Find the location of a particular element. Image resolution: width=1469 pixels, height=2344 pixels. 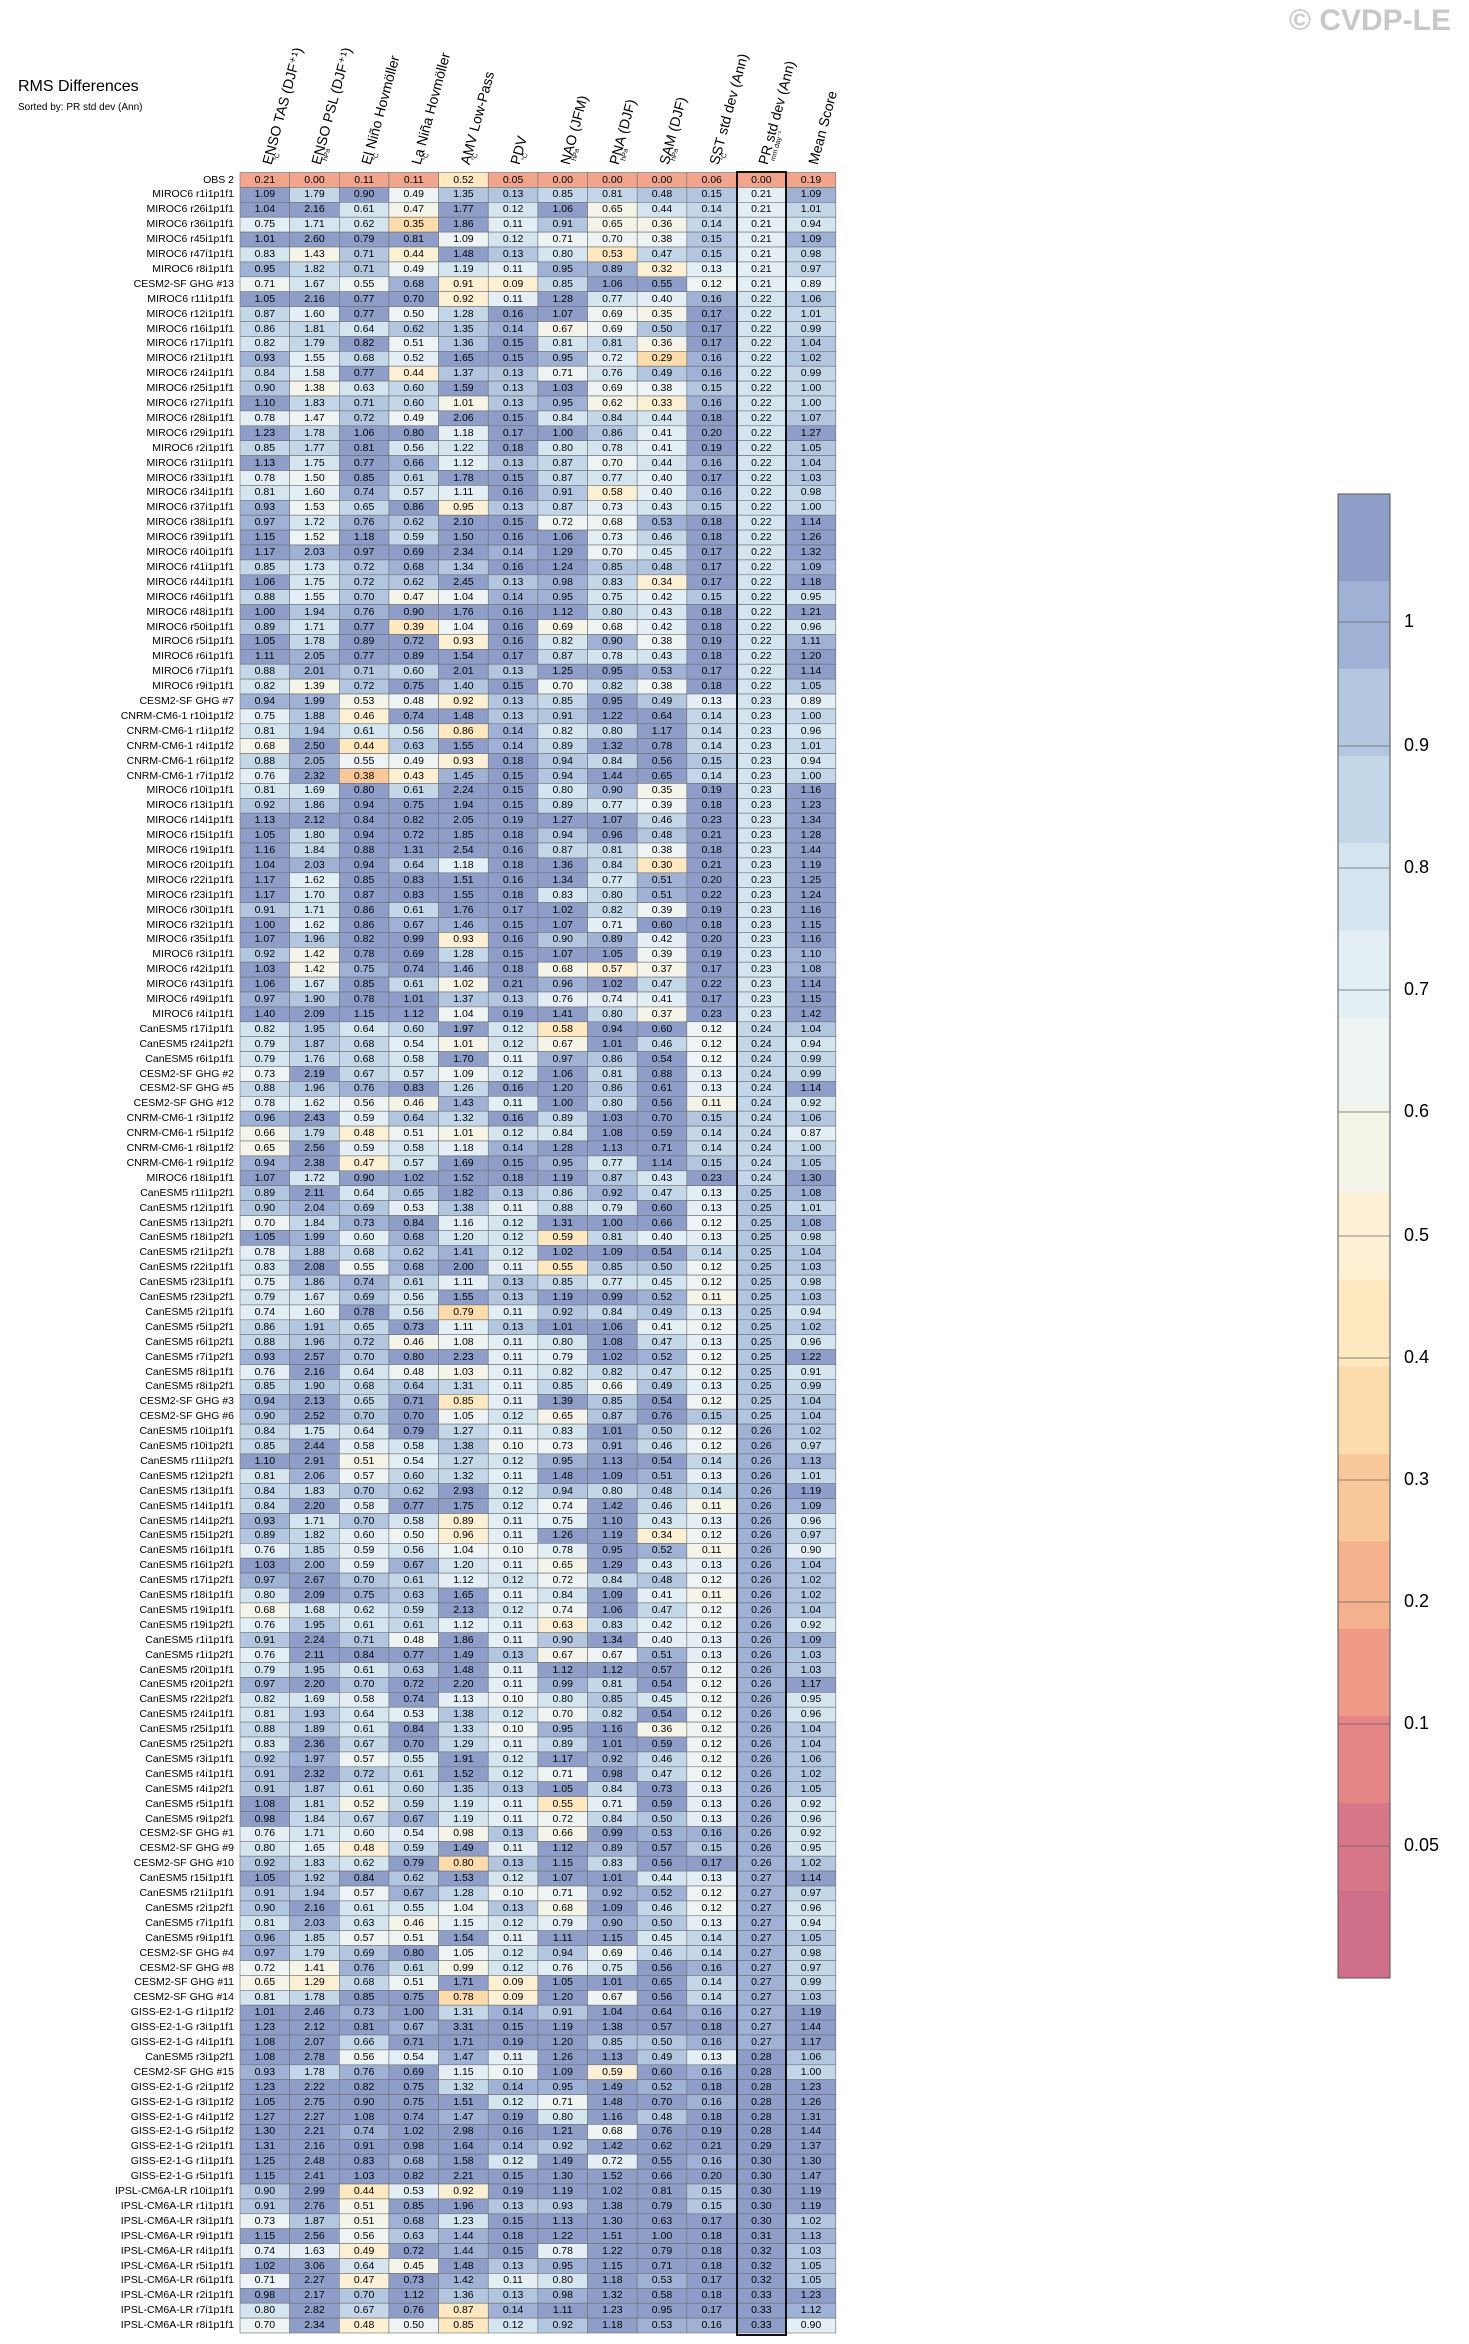

row-label: CanESM5 r19i1p2f1 is located at coordinates (186, 1624).